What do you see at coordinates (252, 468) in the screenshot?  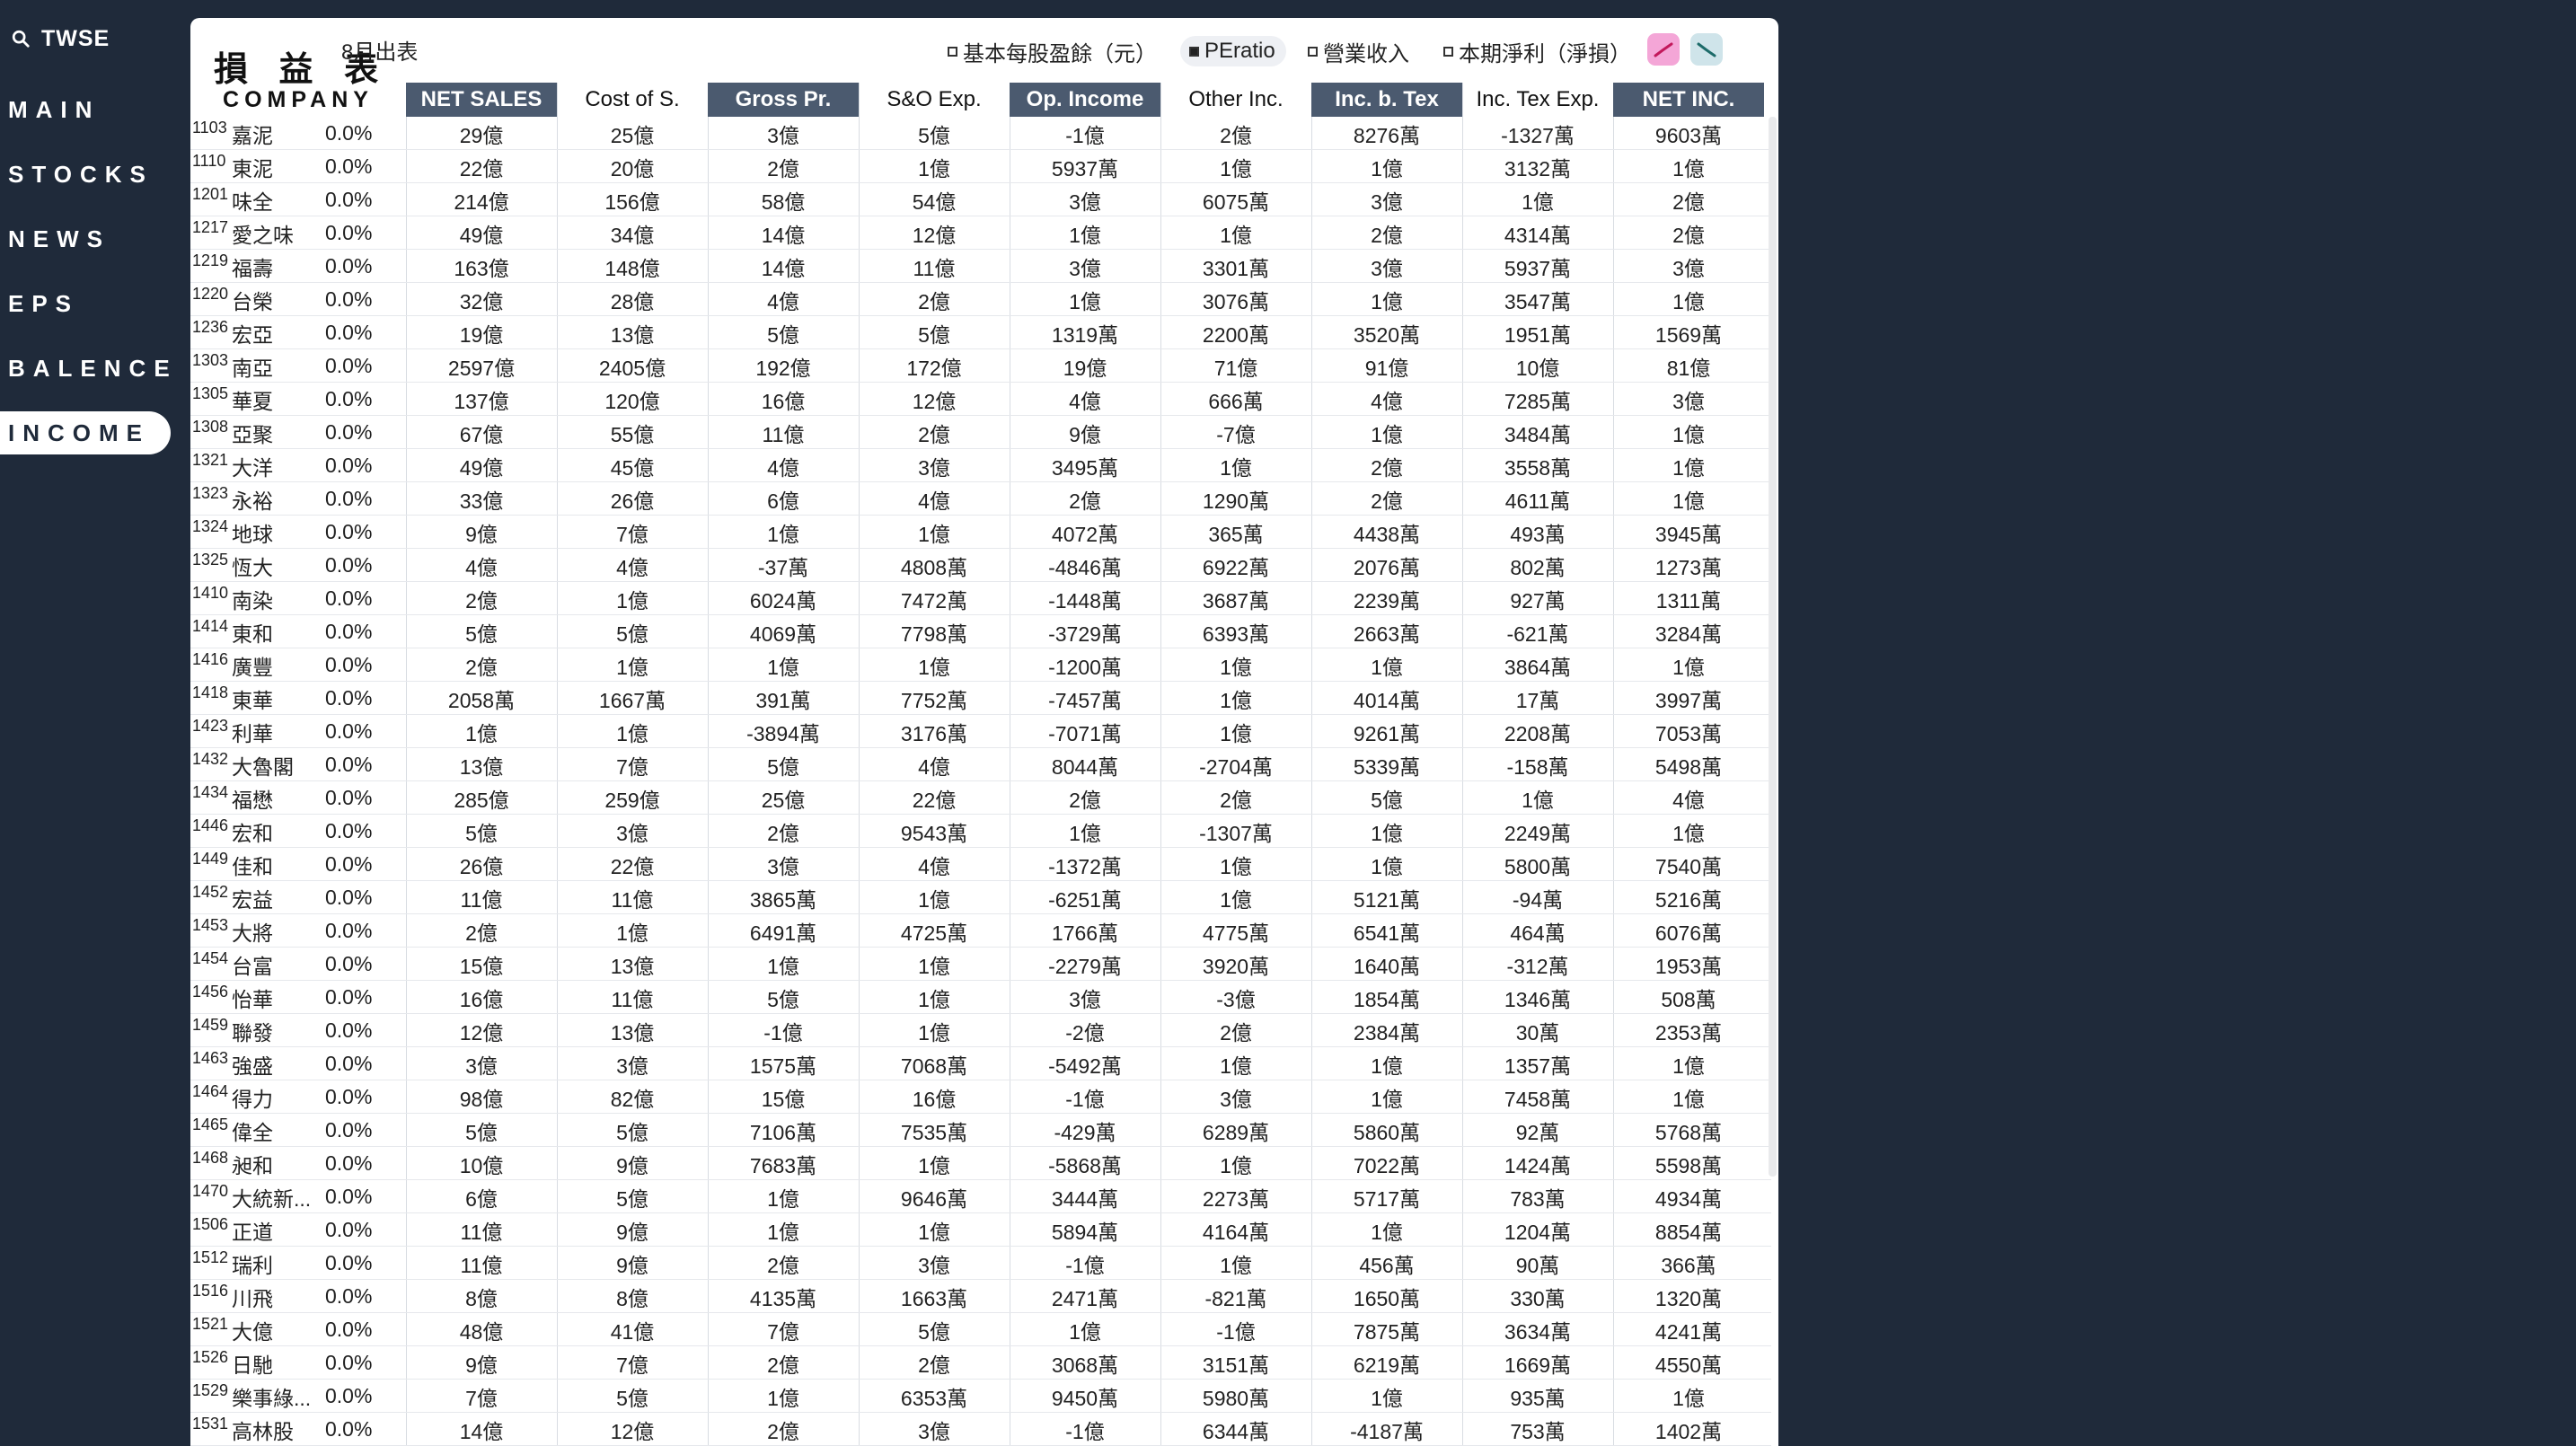 I see `company-name: 大洋` at bounding box center [252, 468].